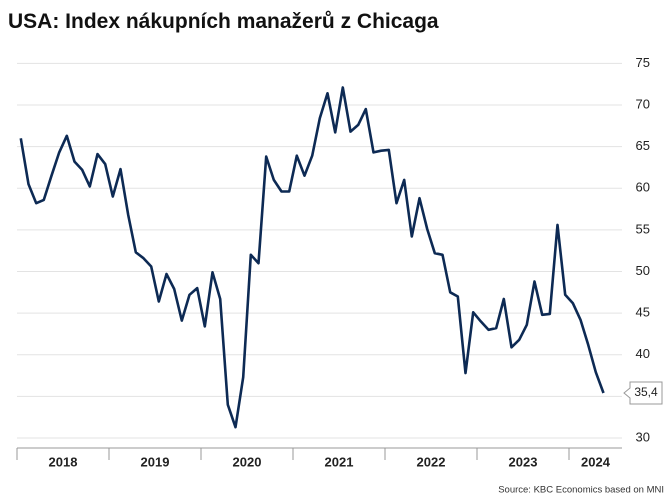 Image resolution: width=670 pixels, height=502 pixels. I want to click on x-tick-label: 2022, so click(431, 461).